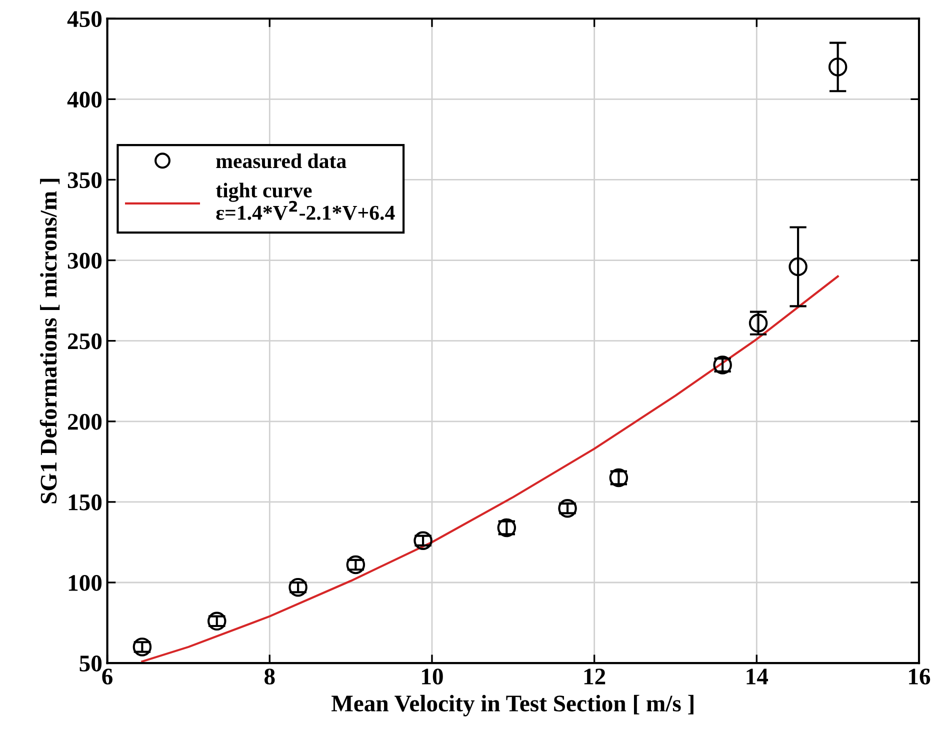 This screenshot has height=745, width=933. I want to click on y-tick-label: 350, so click(85, 180).